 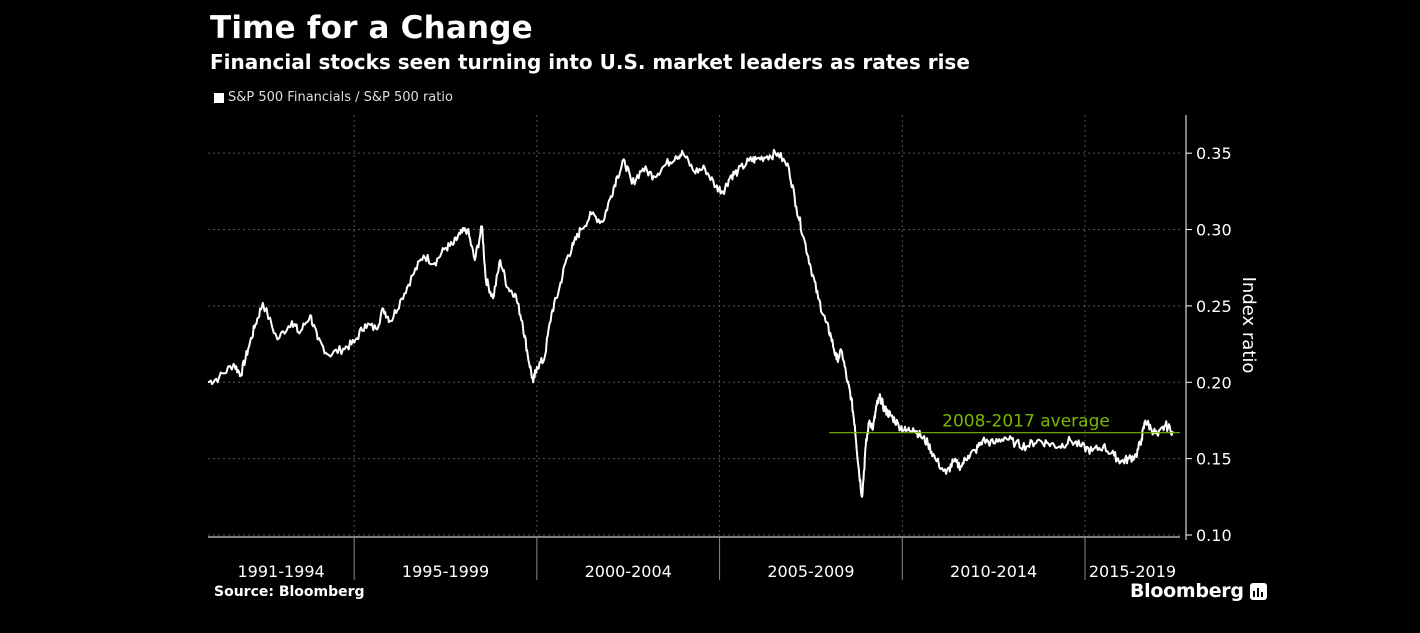 I want to click on legend-swatch, so click(x=219, y=97).